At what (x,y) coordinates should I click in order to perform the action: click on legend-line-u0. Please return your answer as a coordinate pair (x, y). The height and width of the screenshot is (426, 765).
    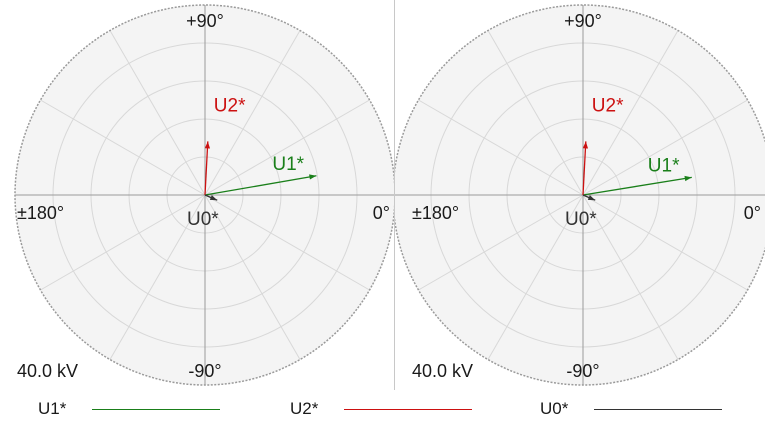
    Looking at the image, I should click on (658, 409).